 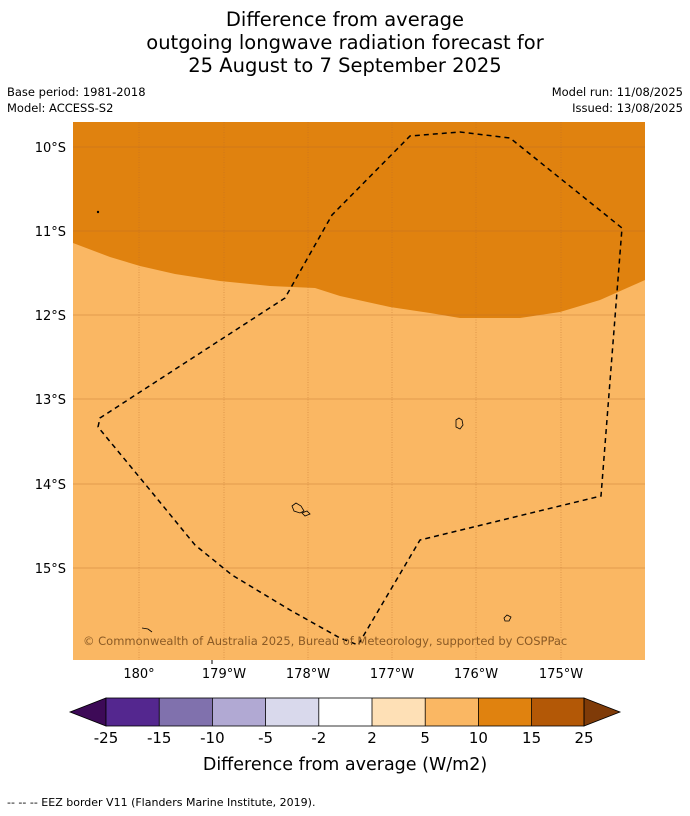 I want to click on colorbar-frame, so click(x=345, y=712).